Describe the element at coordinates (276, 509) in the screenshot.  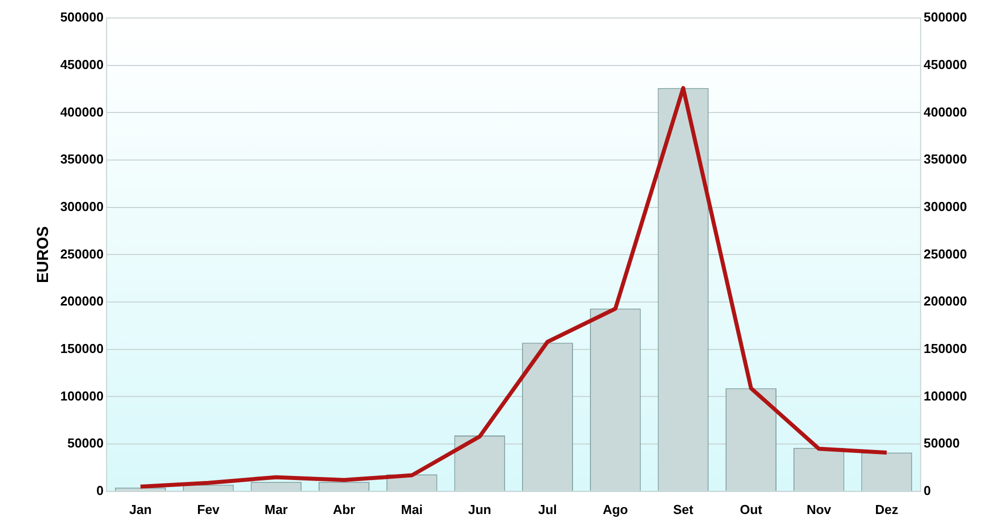
I see `x-tick-label: Mar` at that location.